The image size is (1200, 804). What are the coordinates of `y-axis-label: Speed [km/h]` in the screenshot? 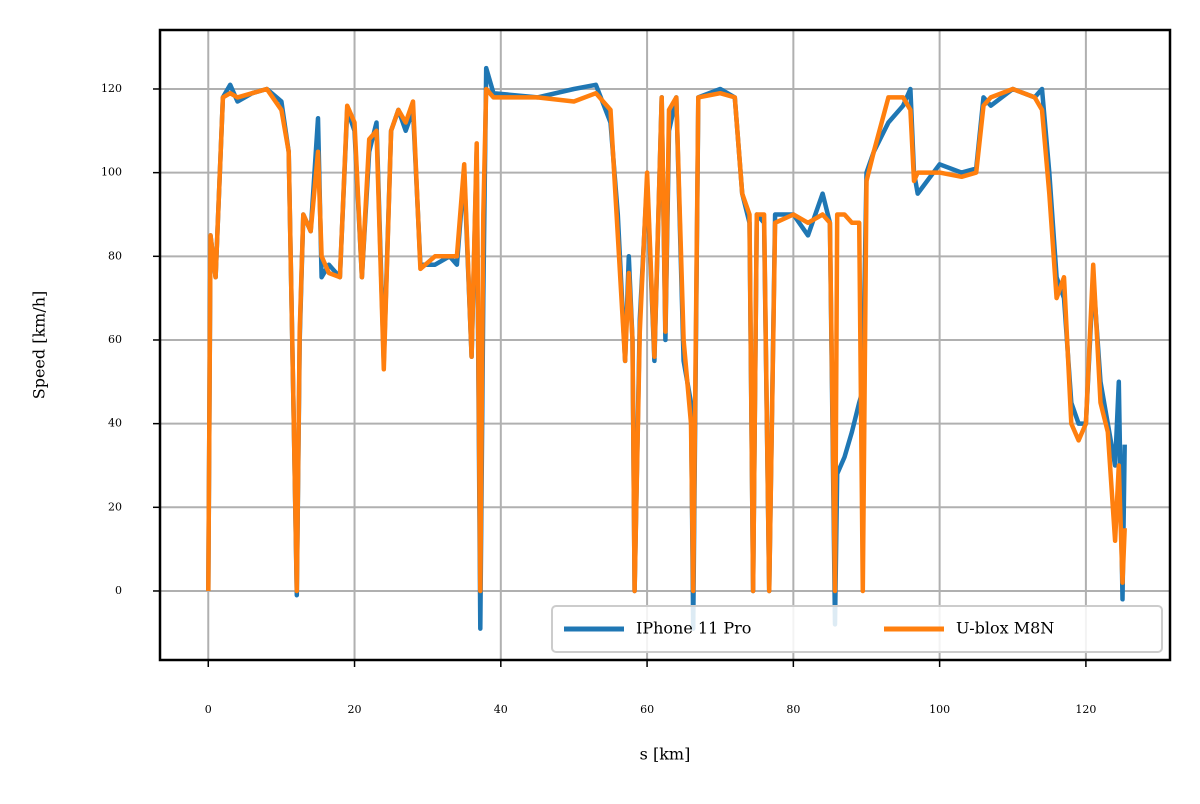 It's located at (39, 345).